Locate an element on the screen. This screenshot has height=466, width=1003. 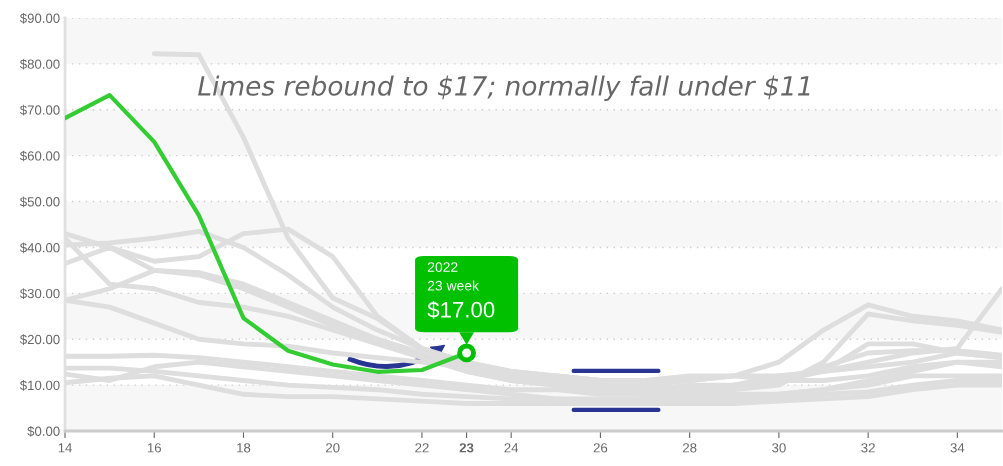
annotation: Limes rebound to $17; normally fall under $11 is located at coordinates (504, 88).